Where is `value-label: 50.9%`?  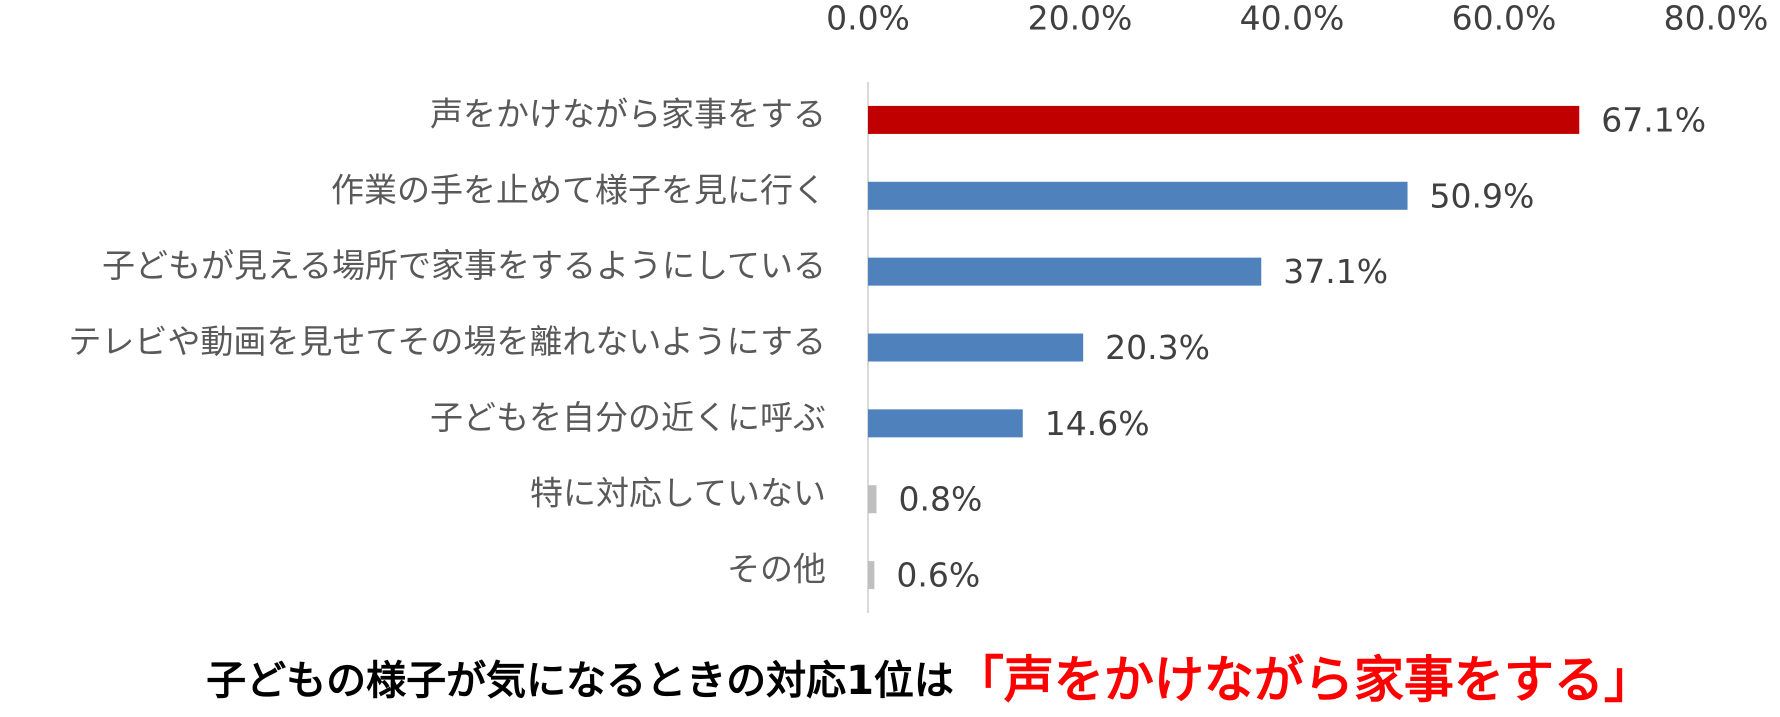 value-label: 50.9% is located at coordinates (1482, 195).